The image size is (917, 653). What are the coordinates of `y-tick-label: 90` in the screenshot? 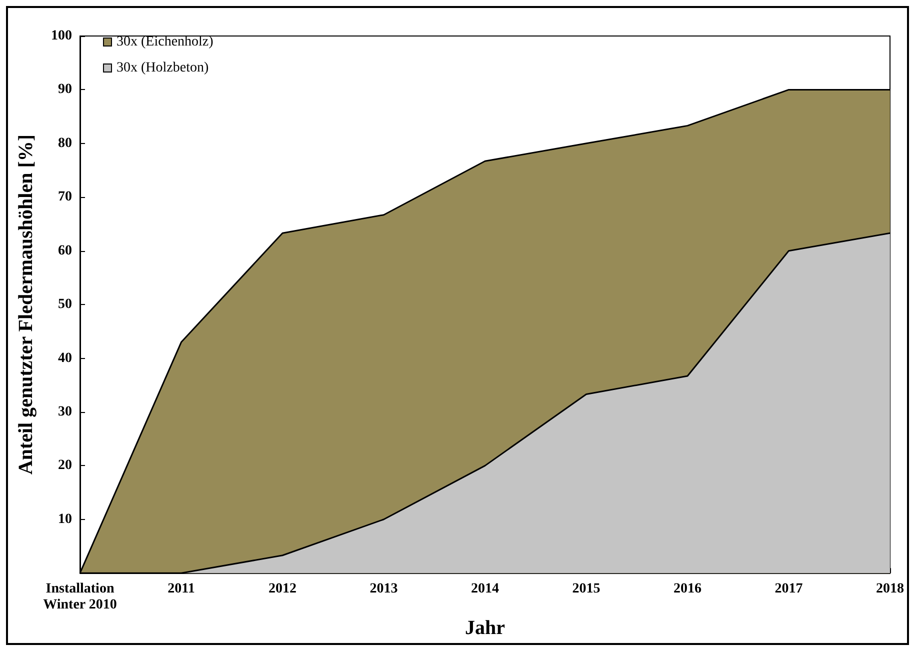 It's located at (65, 90).